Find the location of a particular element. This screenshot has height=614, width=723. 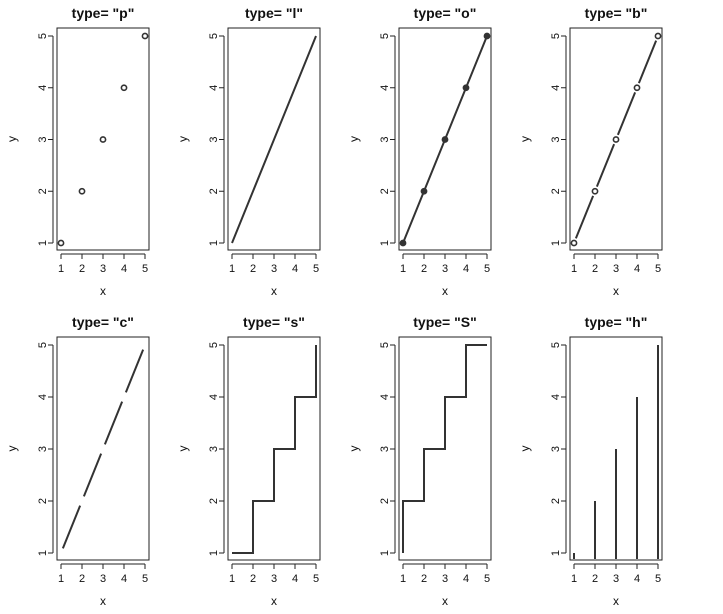

chart-panel-b: type= "b" 1 2 3 4 5 x 1 2 3 4 5 y is located at coordinates (590, 151).